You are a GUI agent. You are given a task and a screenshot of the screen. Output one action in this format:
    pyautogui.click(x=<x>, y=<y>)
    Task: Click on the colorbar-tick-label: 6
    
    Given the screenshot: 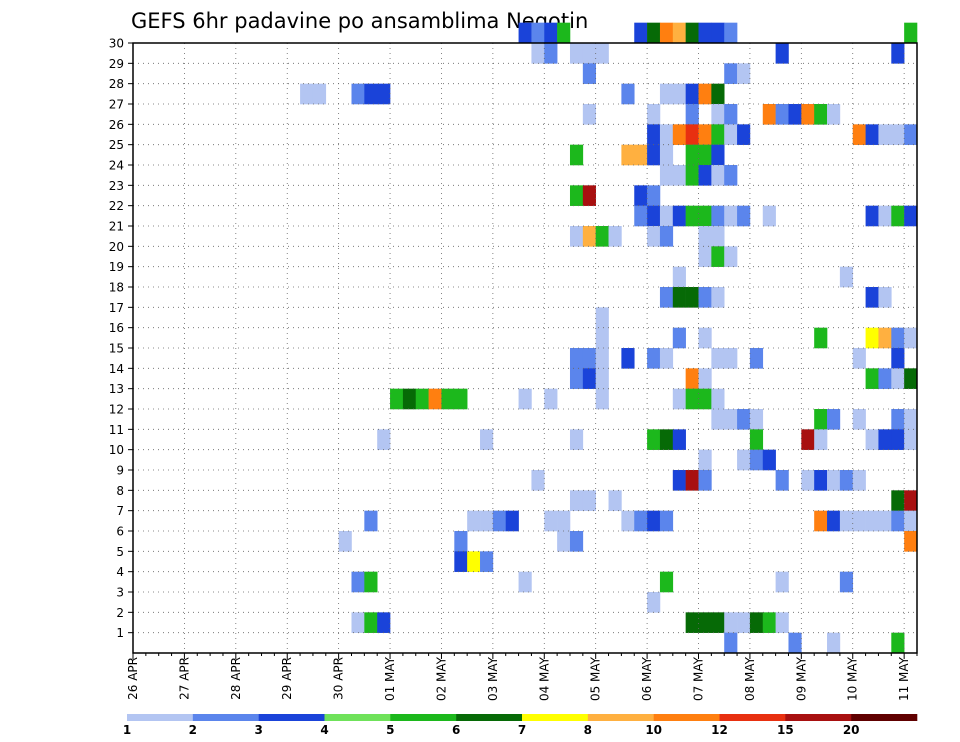 What is the action you would take?
    pyautogui.click(x=456, y=730)
    